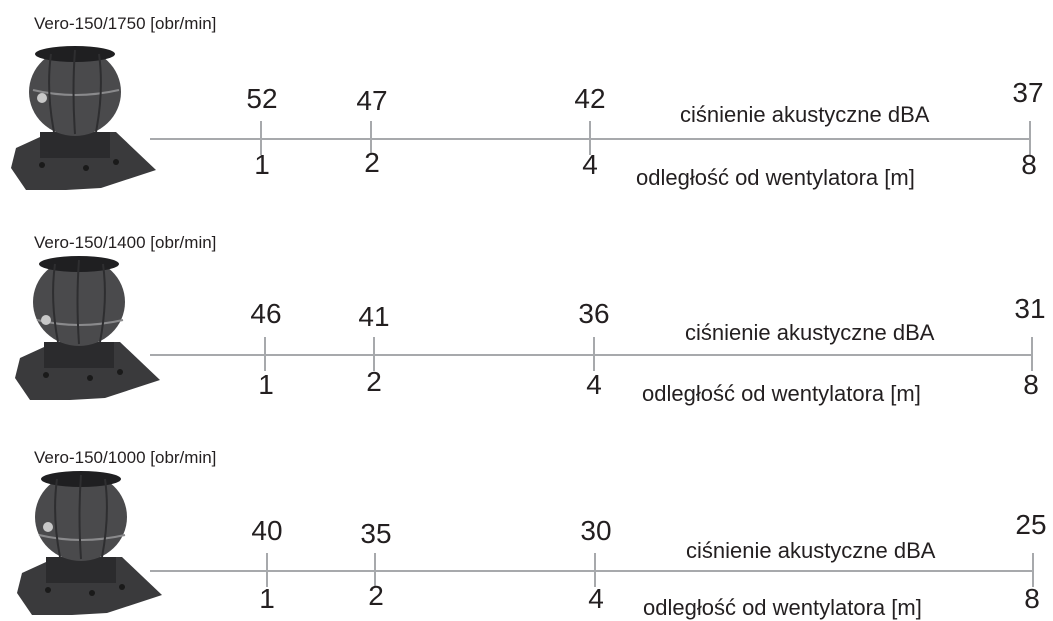  What do you see at coordinates (1031, 524) in the screenshot?
I see `db-value: 25` at bounding box center [1031, 524].